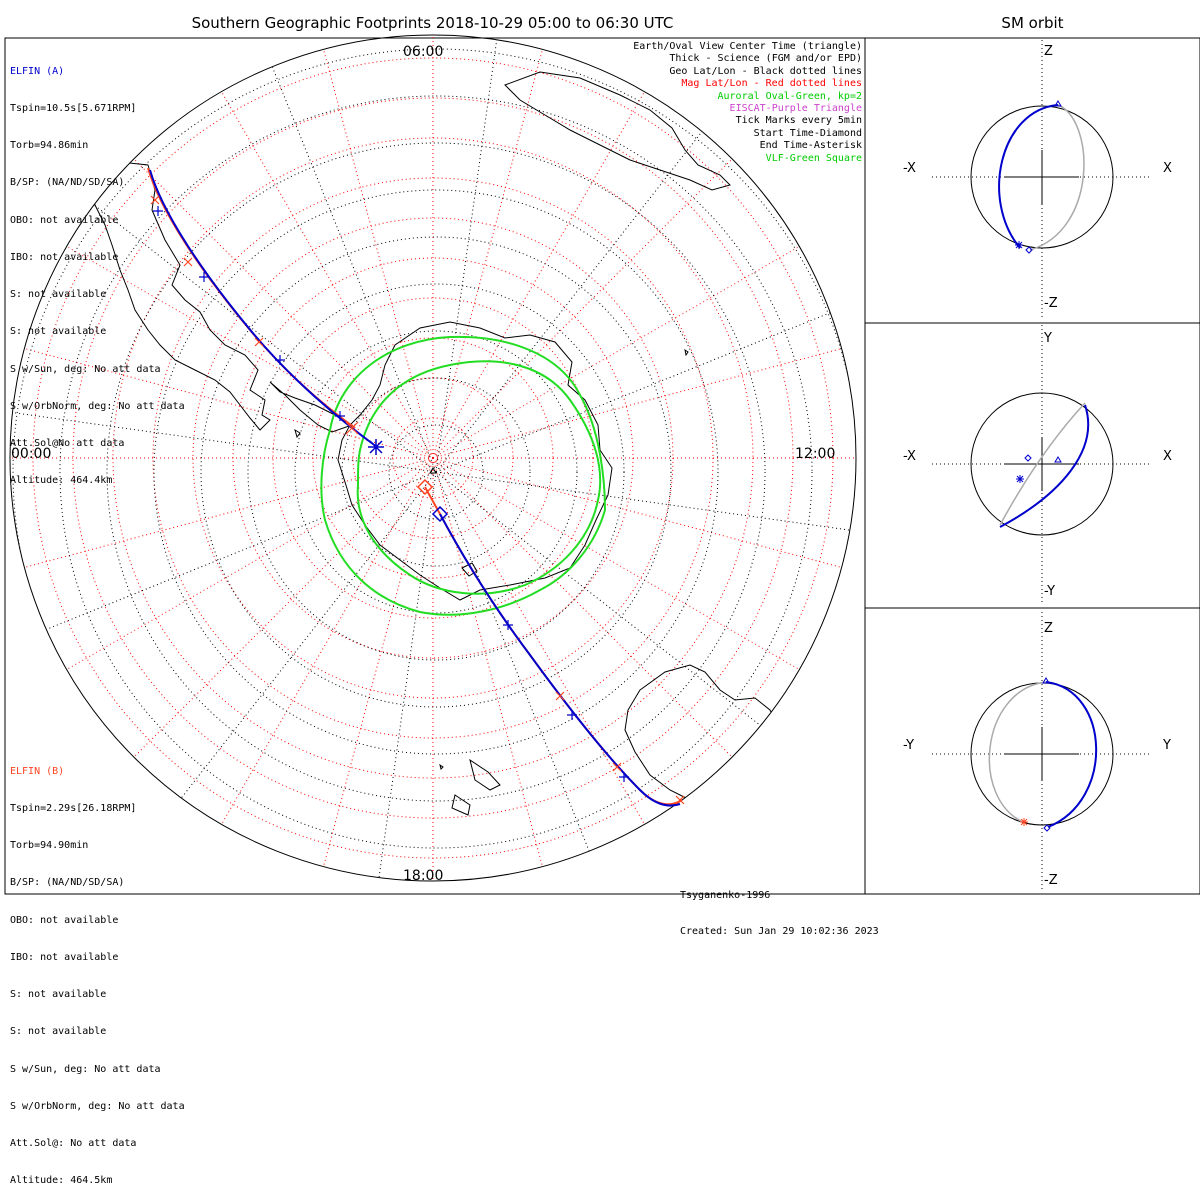 The image size is (1200, 1200). Describe the element at coordinates (49, 146) in the screenshot. I see `elfin-a-line: Torb=94.86min` at that location.